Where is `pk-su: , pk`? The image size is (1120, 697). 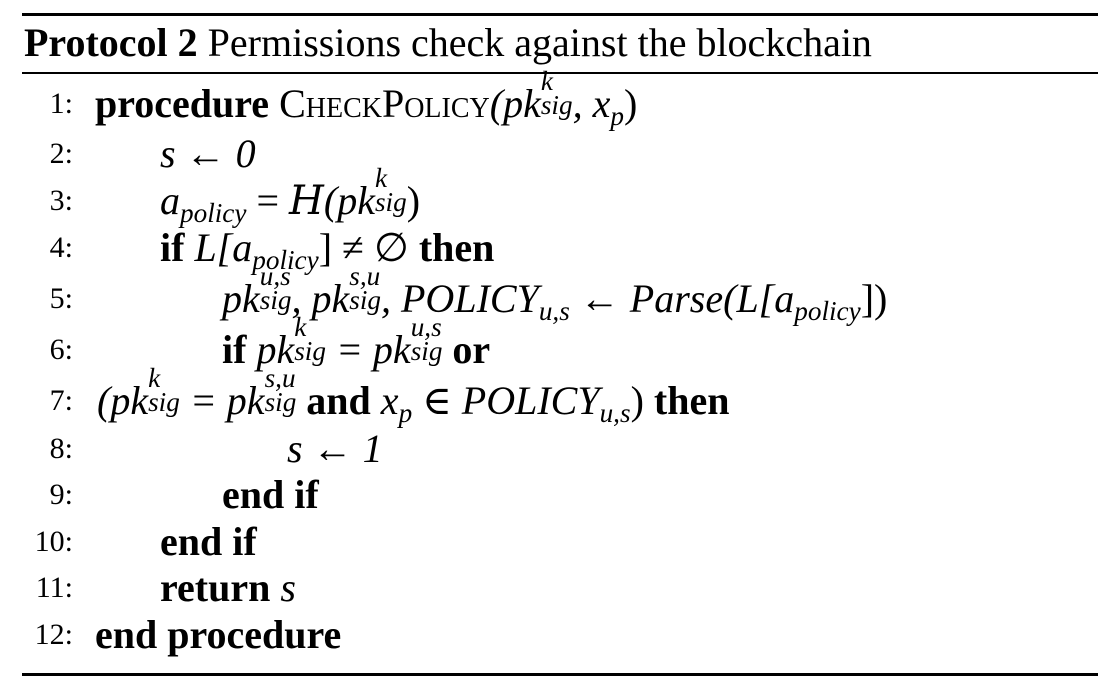
pk-su: , pk is located at coordinates (320, 298).